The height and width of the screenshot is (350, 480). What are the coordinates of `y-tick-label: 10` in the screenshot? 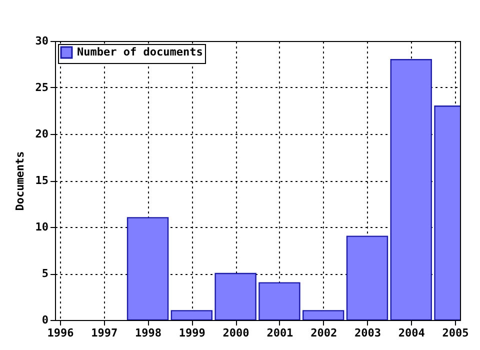 It's located at (41, 227).